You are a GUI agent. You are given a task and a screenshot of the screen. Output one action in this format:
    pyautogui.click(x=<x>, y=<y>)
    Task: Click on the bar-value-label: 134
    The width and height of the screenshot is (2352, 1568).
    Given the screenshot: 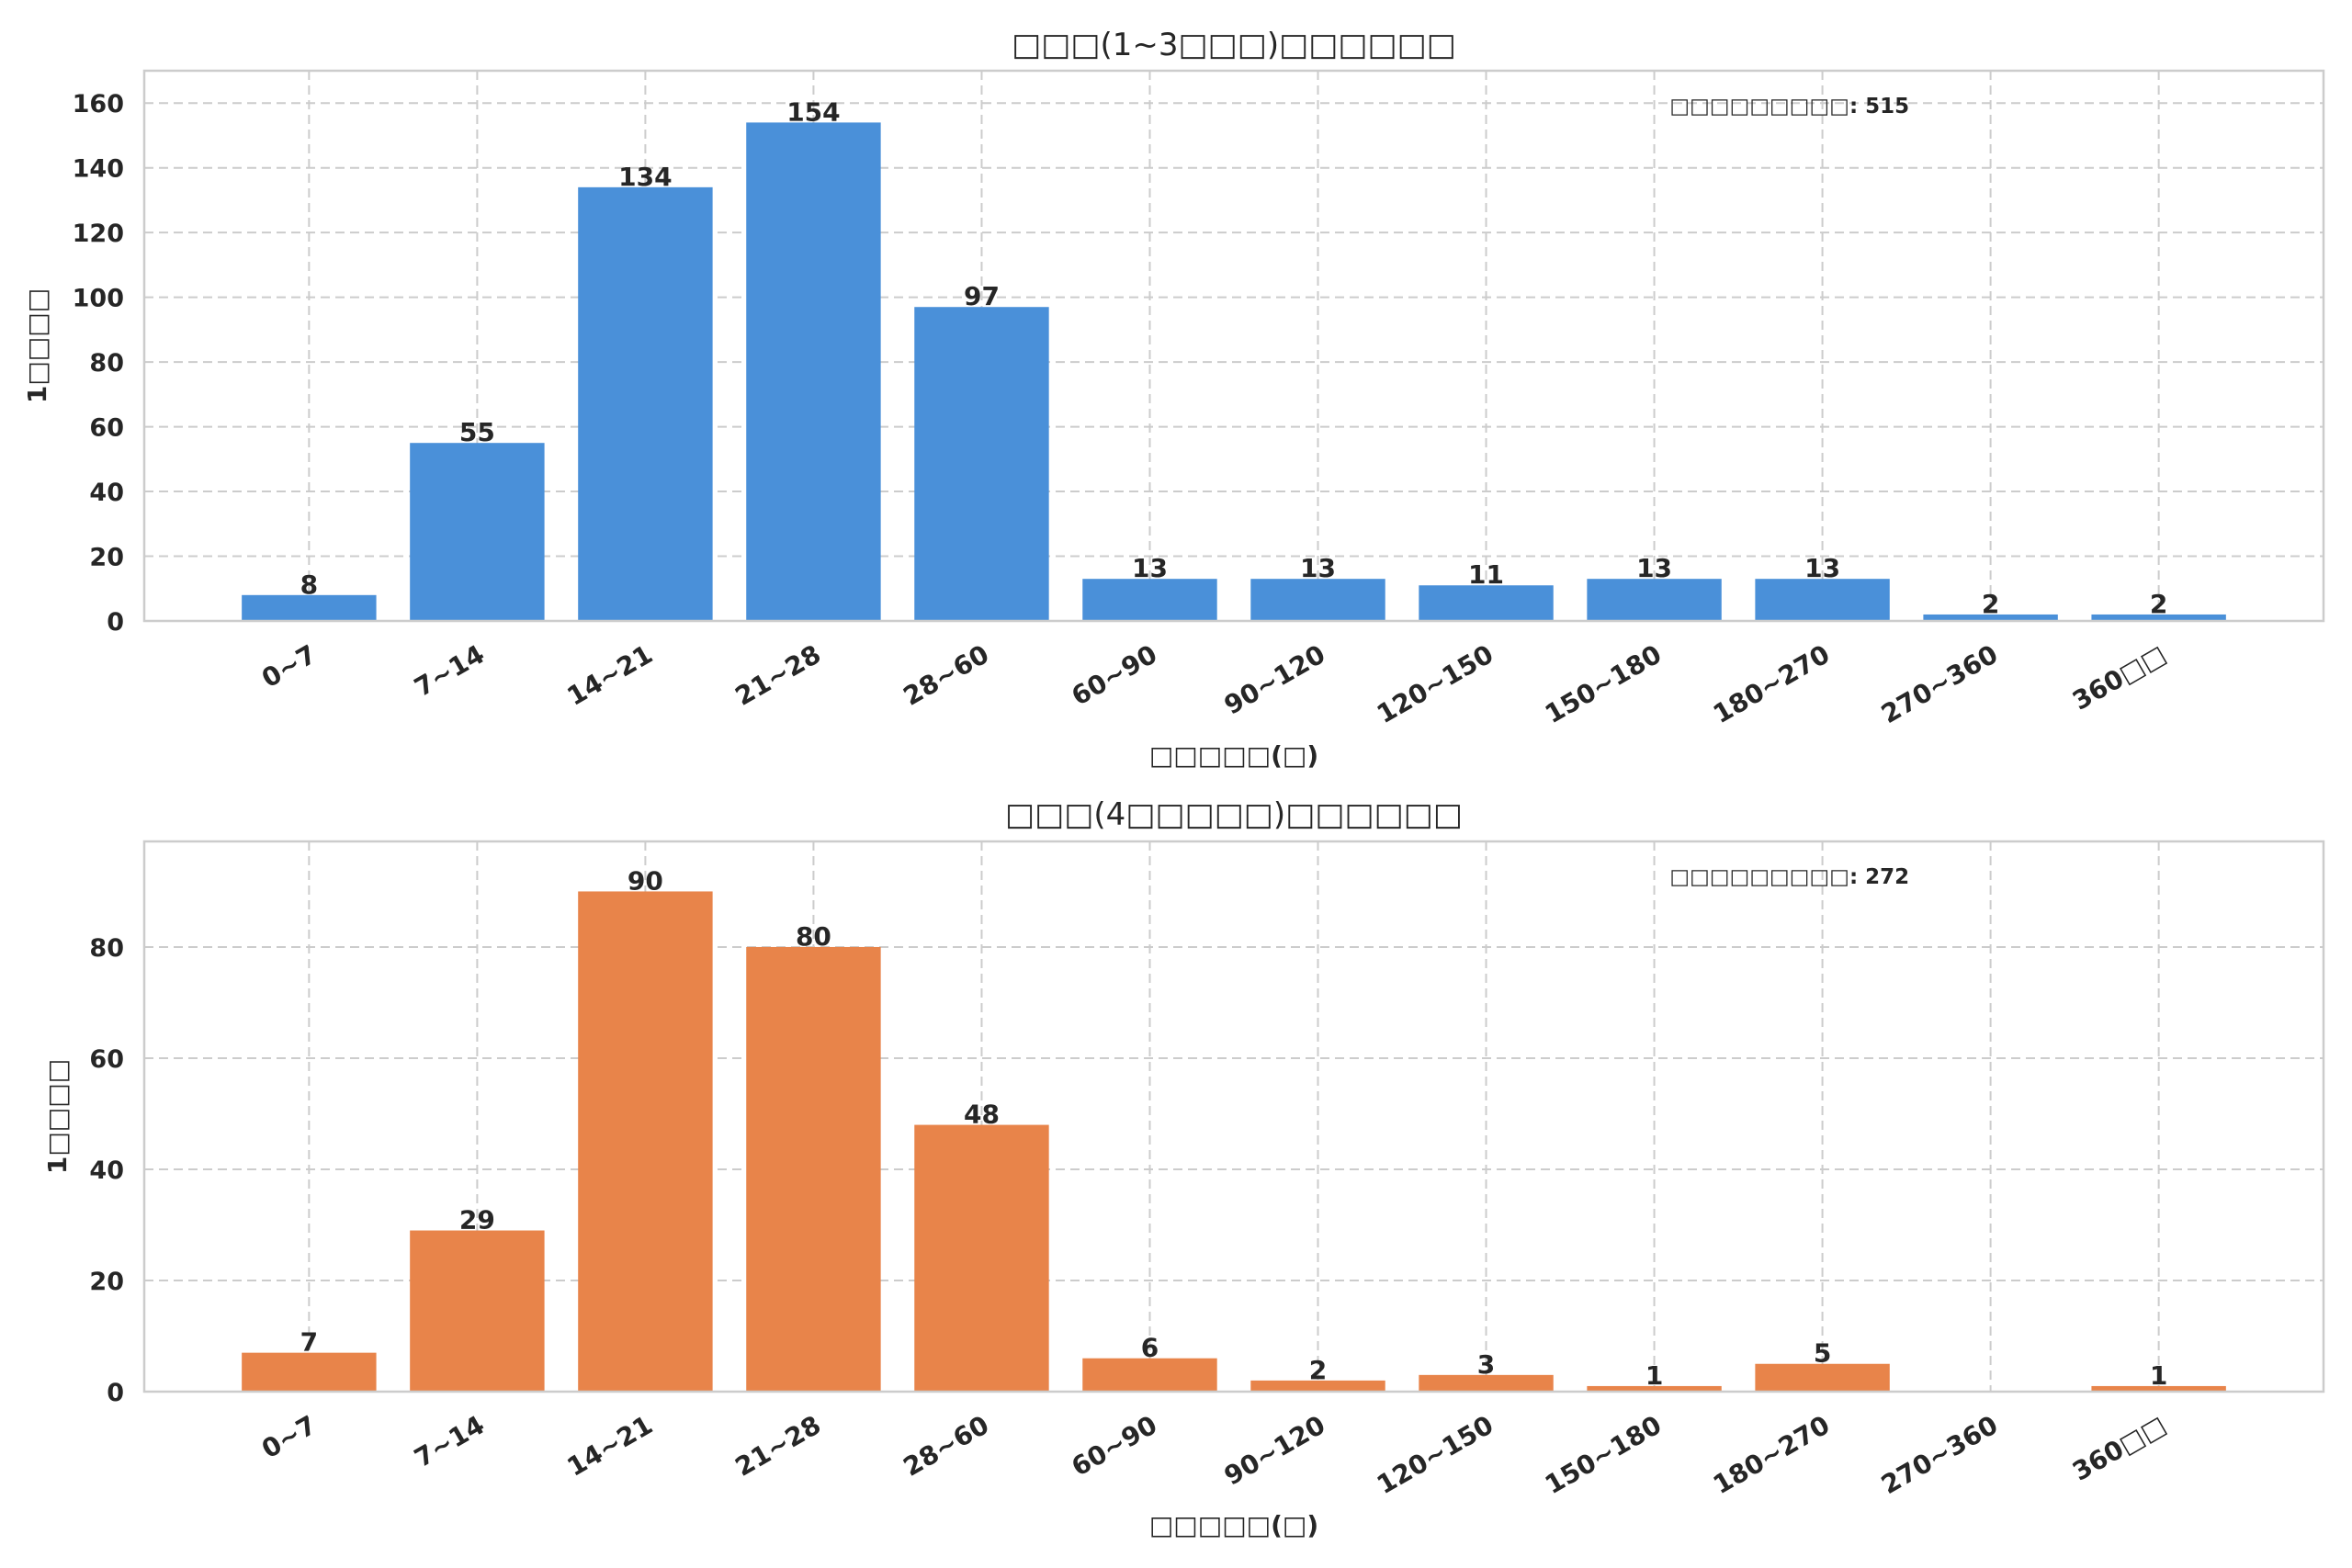 What is the action you would take?
    pyautogui.click(x=645, y=177)
    